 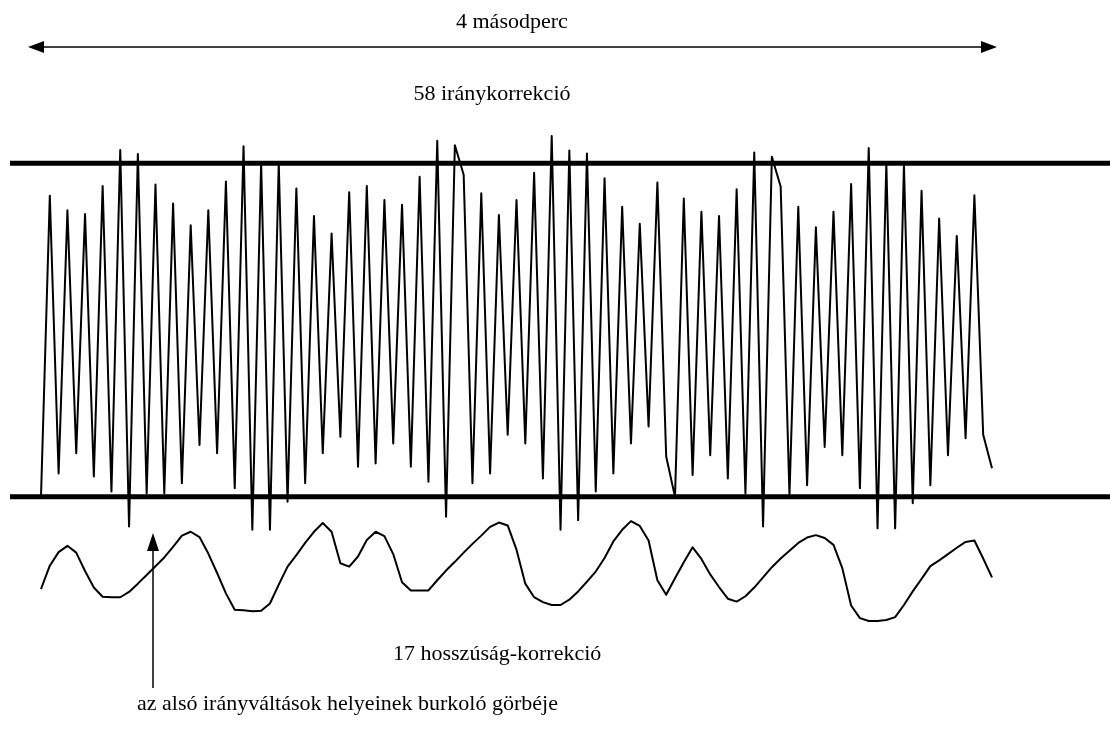 What do you see at coordinates (492, 93) in the screenshot?
I see `chart-subtitle: 58 iránykorrekció` at bounding box center [492, 93].